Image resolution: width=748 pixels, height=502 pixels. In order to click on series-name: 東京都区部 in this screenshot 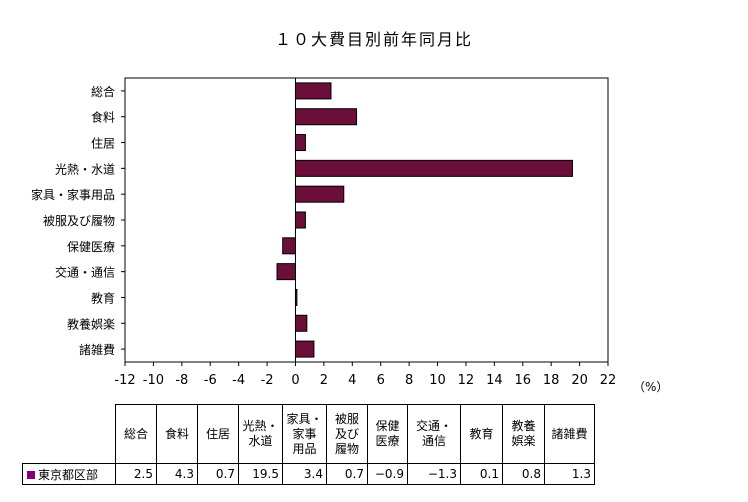, I will do `click(68, 474)`.